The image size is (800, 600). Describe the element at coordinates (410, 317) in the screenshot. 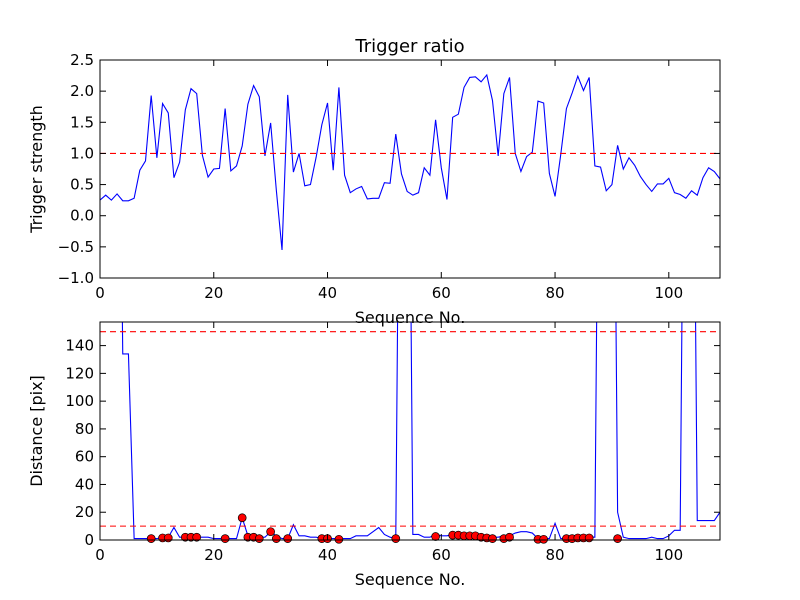

I see `top-x-axis-label: Sequence No.` at that location.